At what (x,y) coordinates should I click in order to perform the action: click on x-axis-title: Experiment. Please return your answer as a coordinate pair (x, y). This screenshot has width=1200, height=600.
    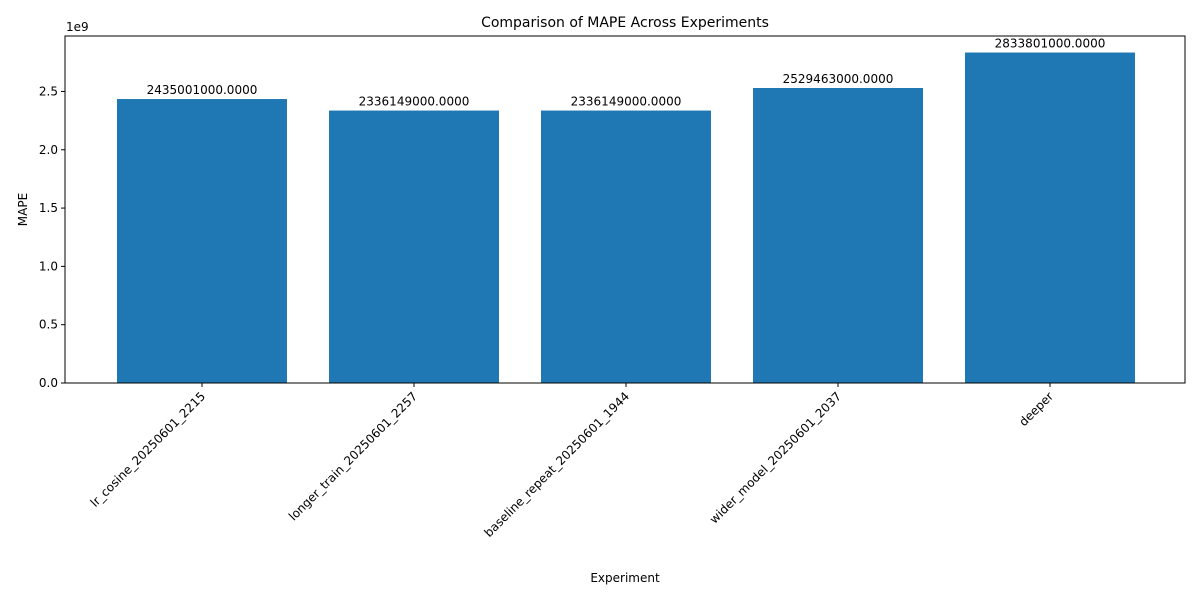
    Looking at the image, I should click on (625, 578).